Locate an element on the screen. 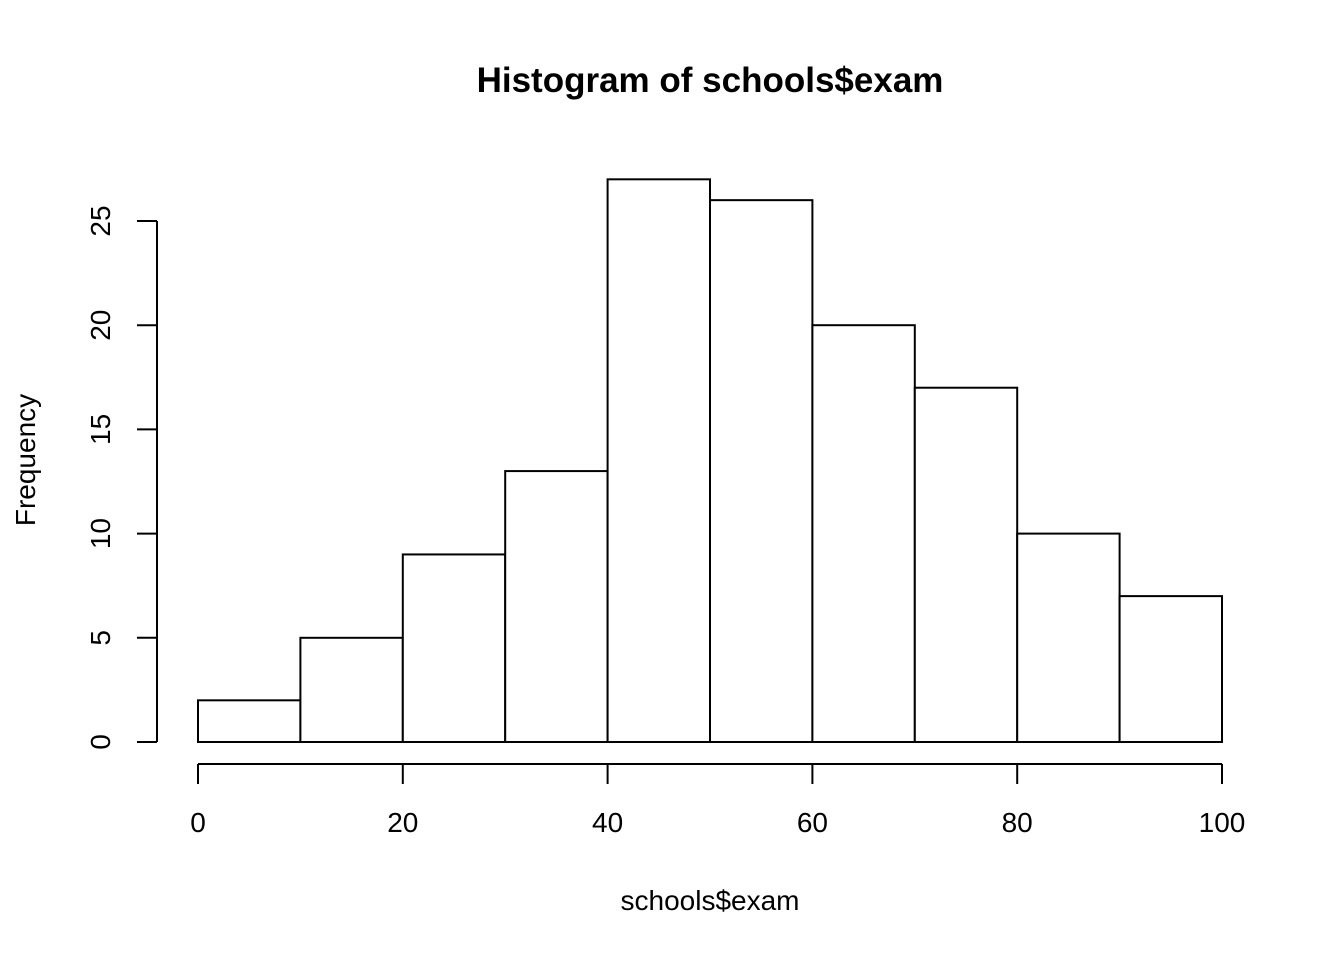 This screenshot has height=960, width=1344. y-tick-label-25: 25 is located at coordinates (100, 220).